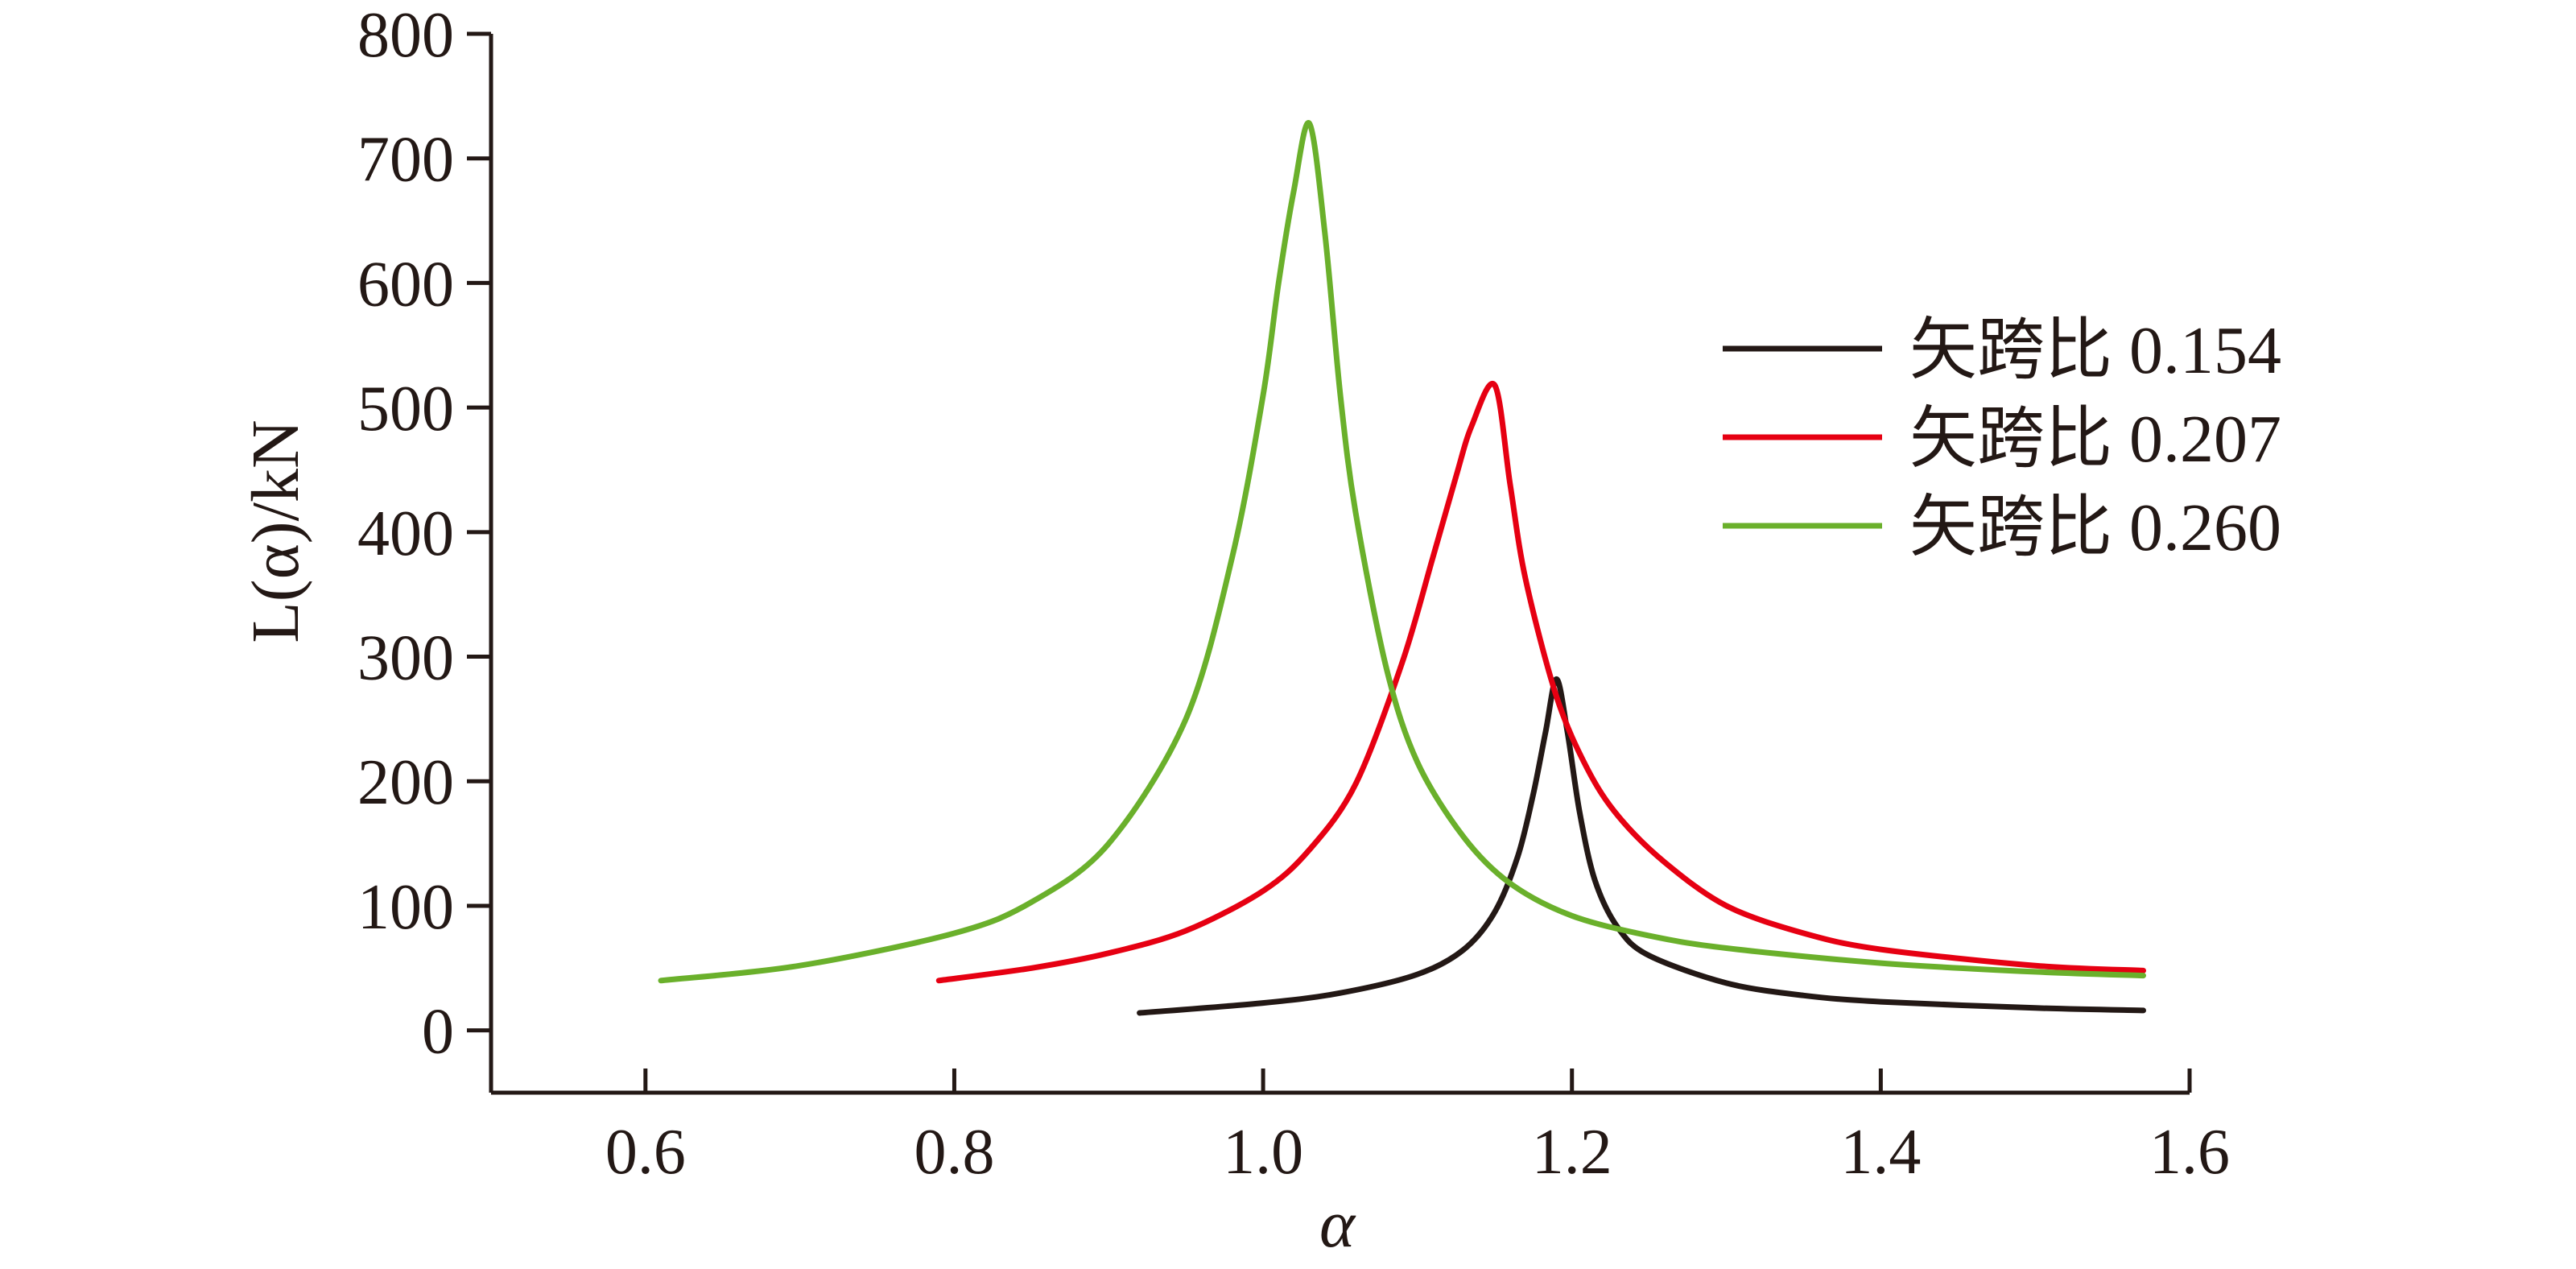  Describe the element at coordinates (1337, 1225) in the screenshot. I see `x-axis-title: α` at that location.